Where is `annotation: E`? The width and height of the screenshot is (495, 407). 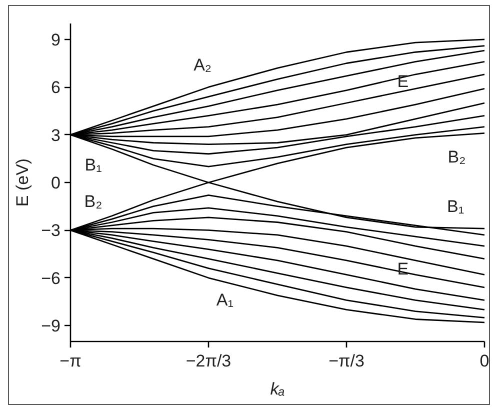 annotation: E is located at coordinates (403, 82).